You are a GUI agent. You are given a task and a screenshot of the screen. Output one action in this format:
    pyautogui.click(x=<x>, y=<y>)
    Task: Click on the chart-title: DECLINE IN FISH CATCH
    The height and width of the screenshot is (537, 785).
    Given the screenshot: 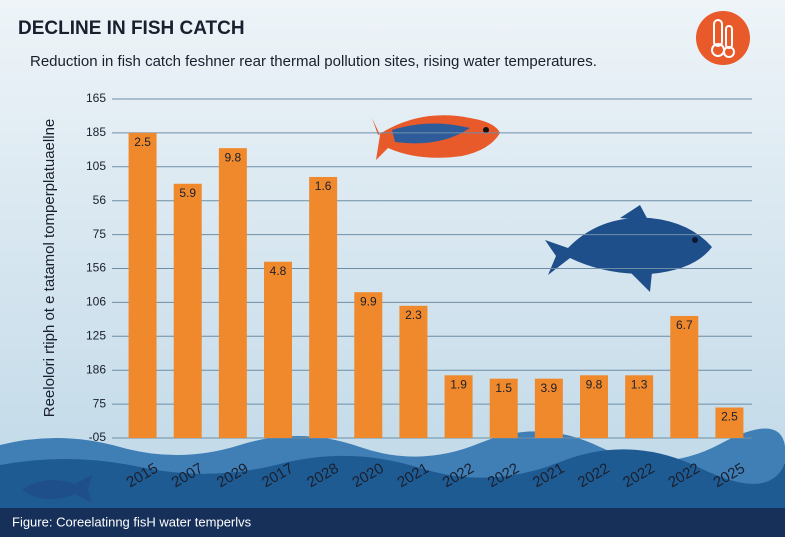 What is the action you would take?
    pyautogui.click(x=131, y=28)
    